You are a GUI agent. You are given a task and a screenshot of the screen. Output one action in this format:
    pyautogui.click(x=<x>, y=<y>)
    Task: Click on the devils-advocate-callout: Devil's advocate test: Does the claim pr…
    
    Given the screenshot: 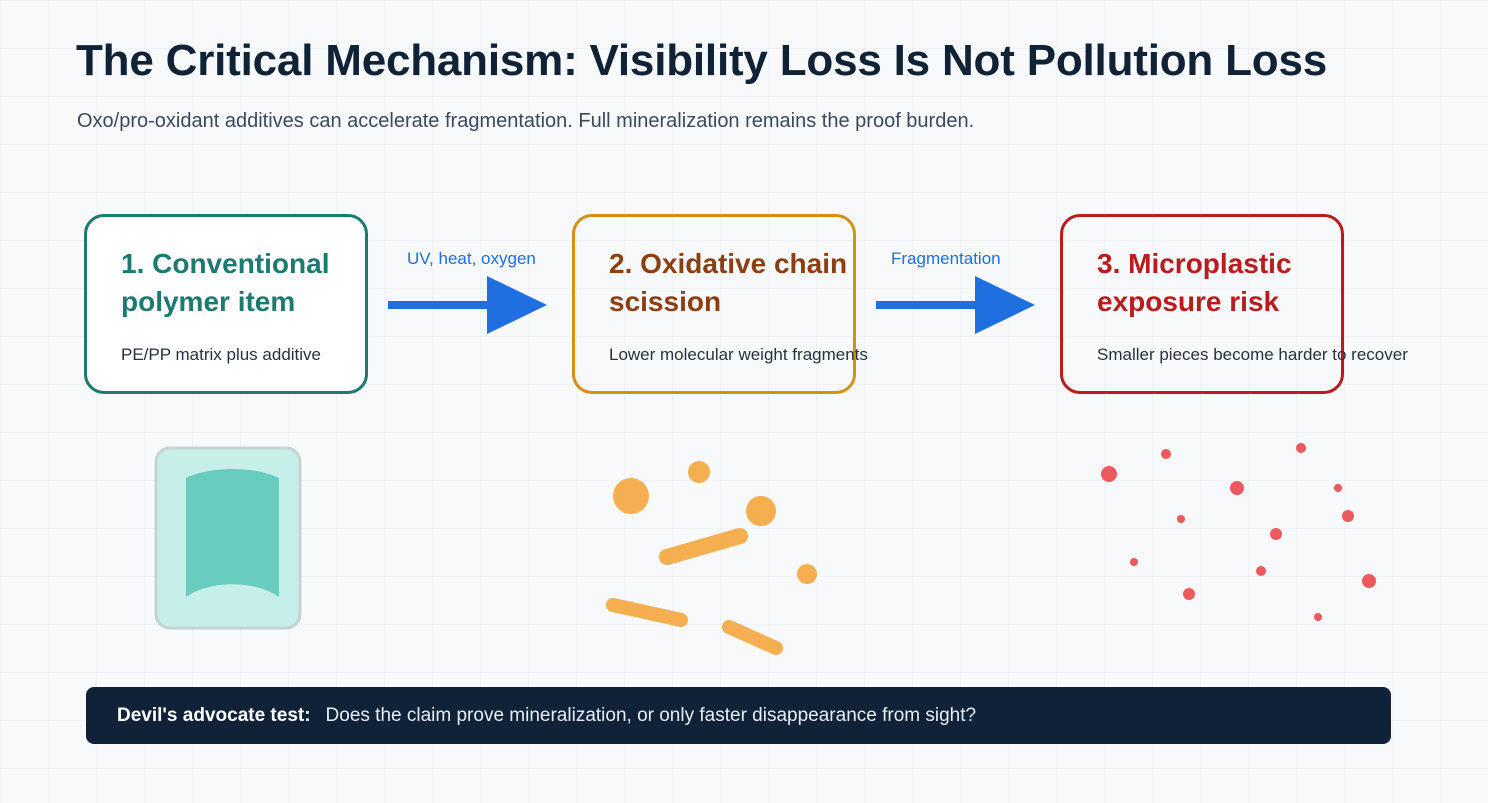 What is the action you would take?
    pyautogui.click(x=738, y=715)
    